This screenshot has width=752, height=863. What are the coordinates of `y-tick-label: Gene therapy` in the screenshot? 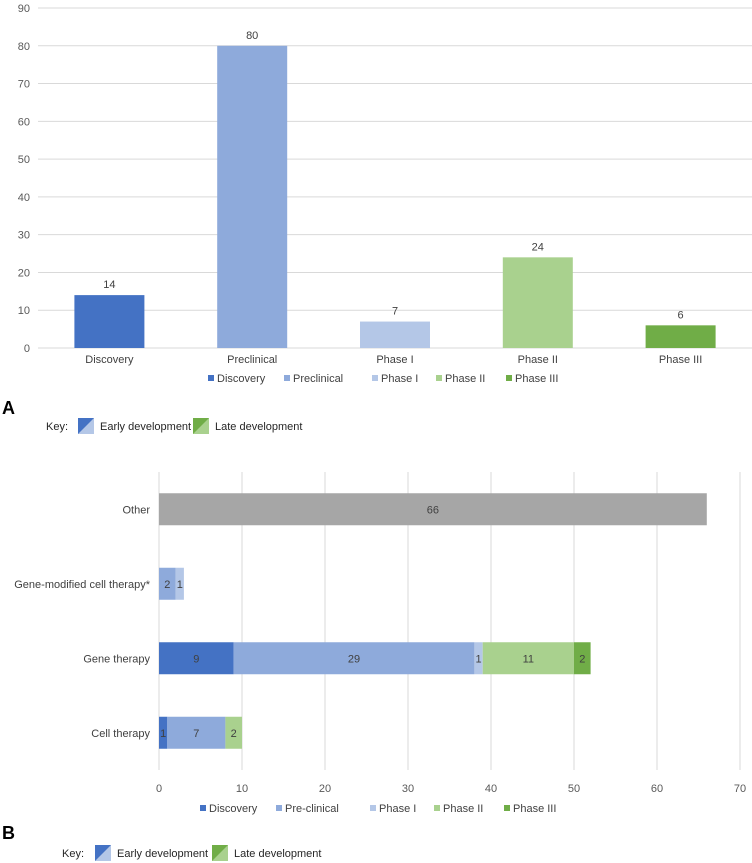 It's located at (116, 659).